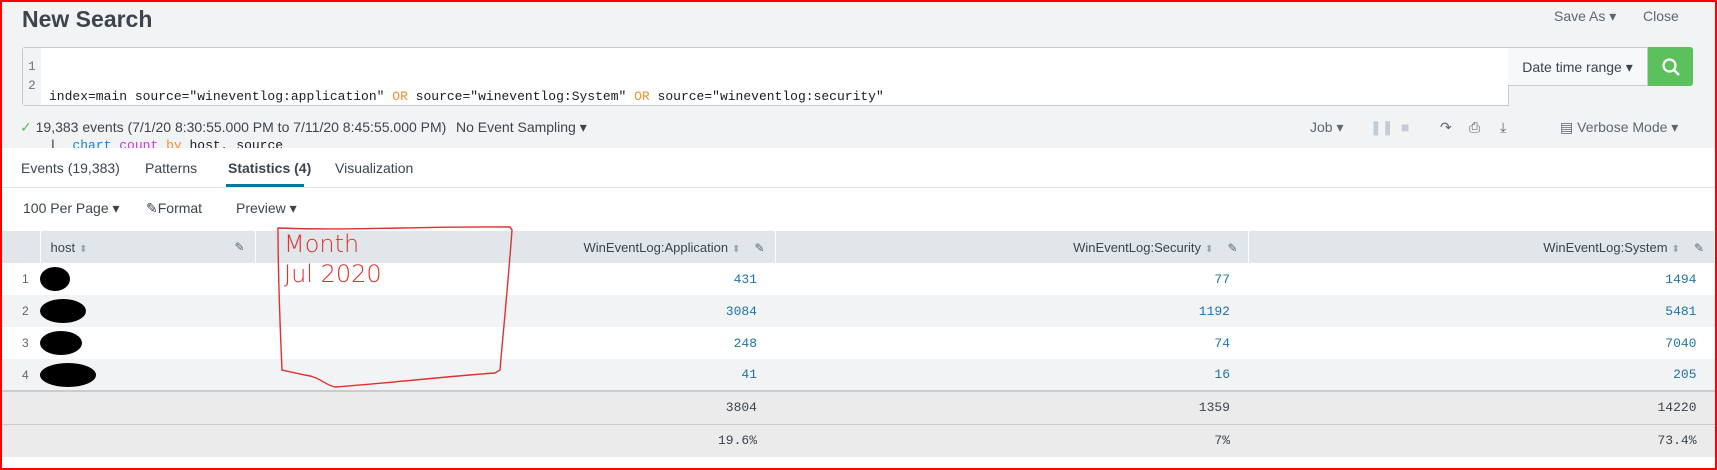  I want to click on row-number: 2, so click(21, 311).